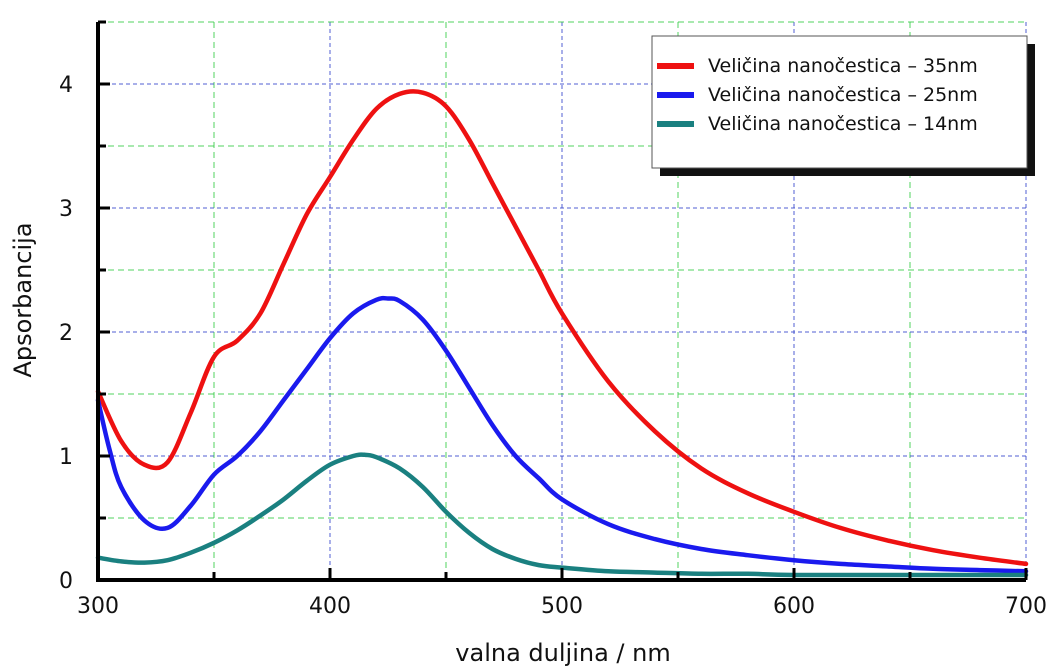  I want to click on x-axis-title: valna duljina / nm, so click(562, 653).